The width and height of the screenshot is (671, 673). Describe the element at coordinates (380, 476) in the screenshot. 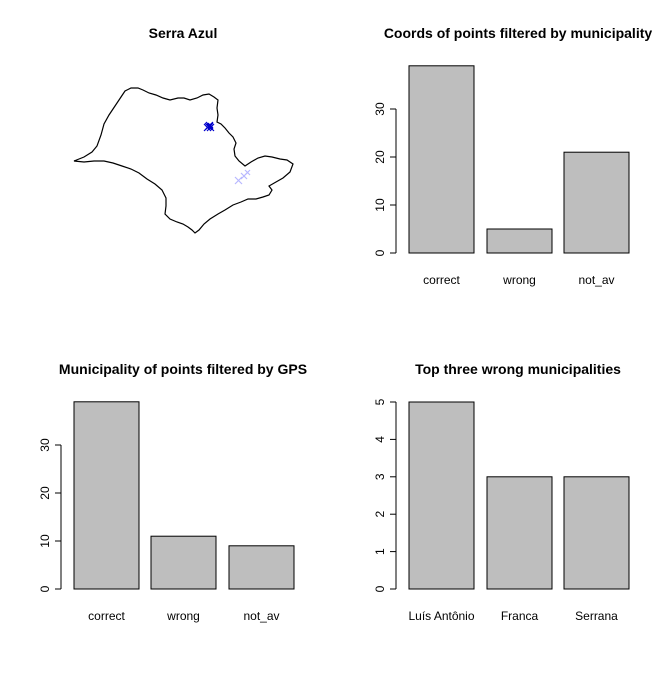

I see `y-tick-label: 3` at that location.